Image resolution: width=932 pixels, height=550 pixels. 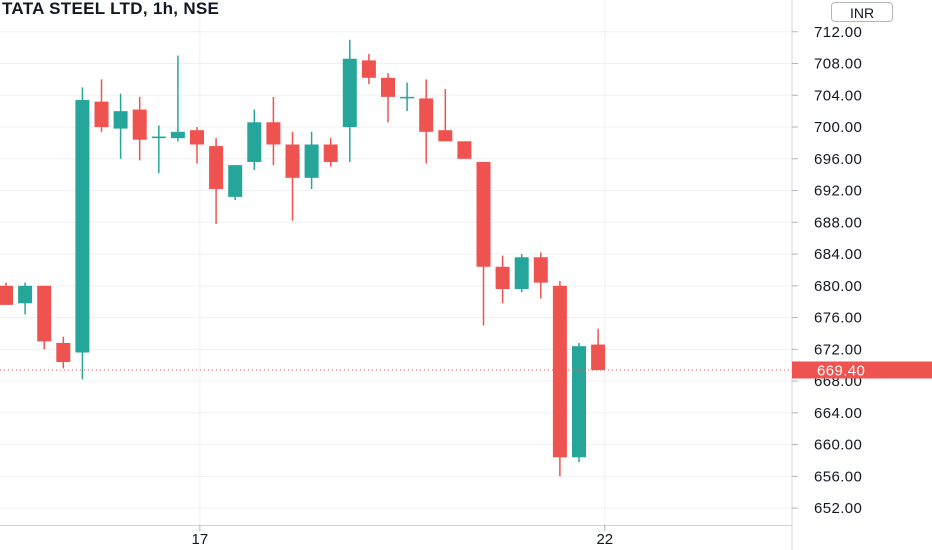 I want to click on price-tick-label: 660.00, so click(x=838, y=445).